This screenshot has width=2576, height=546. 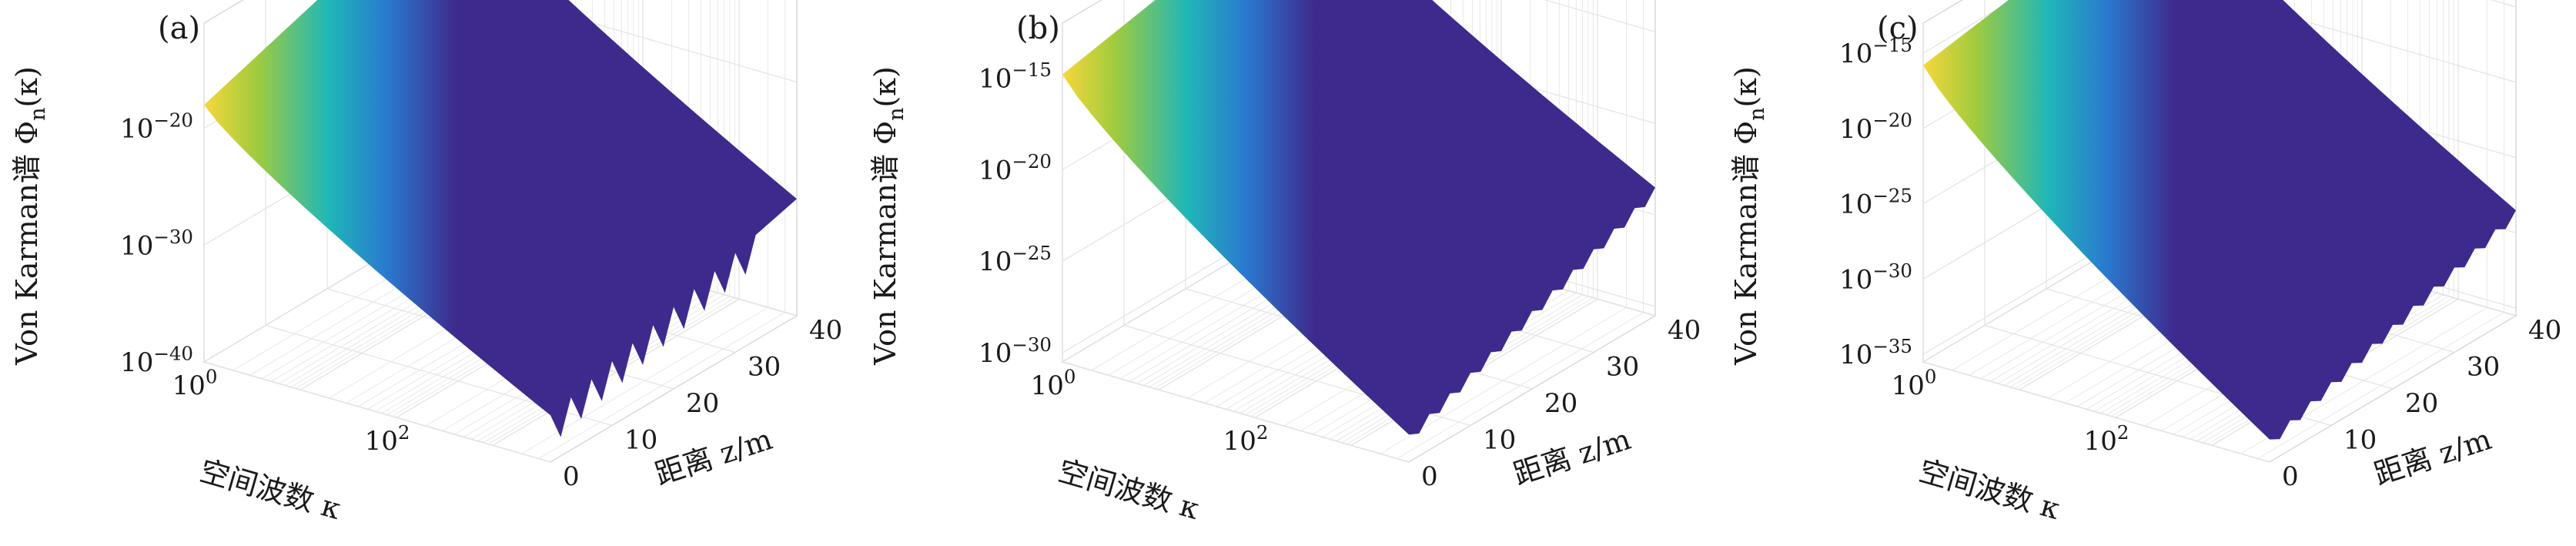 I want to click on panel-label: (c), so click(x=1898, y=28).